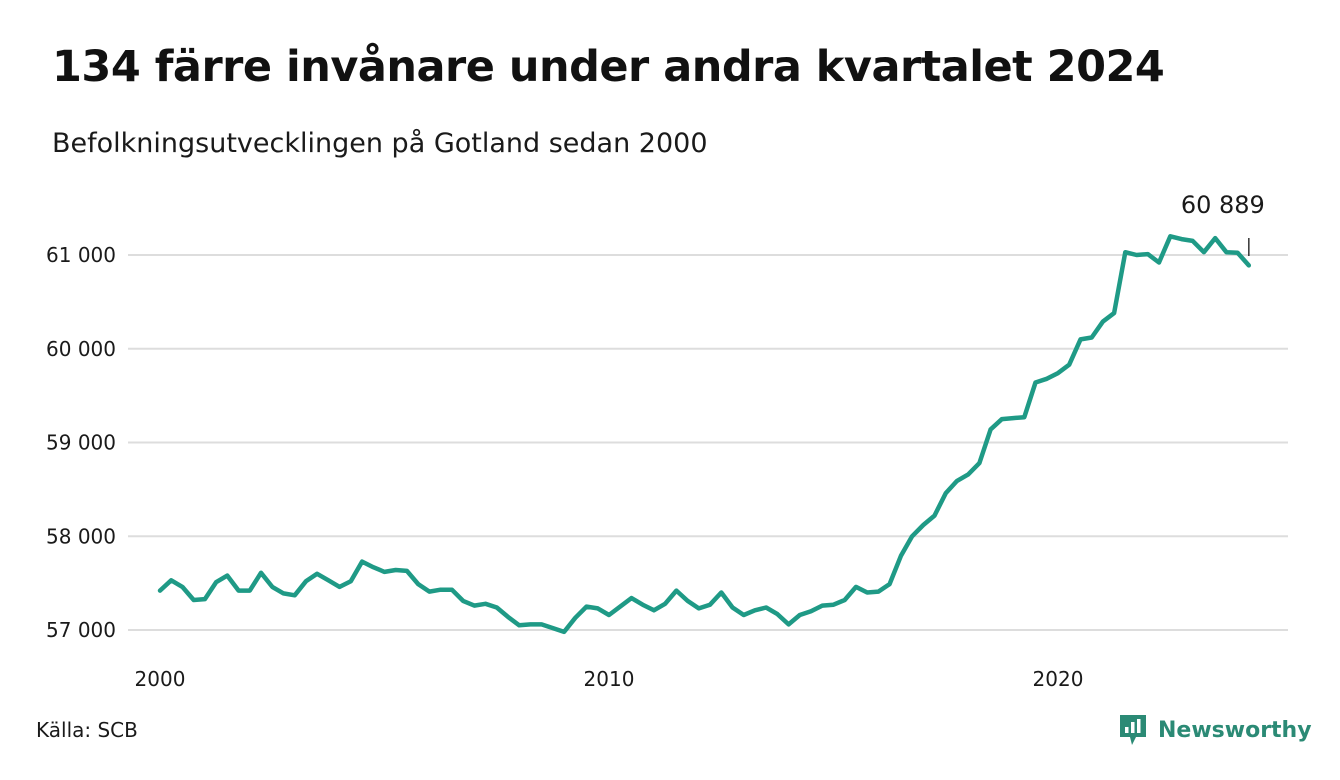 The height and width of the screenshot is (780, 1340). What do you see at coordinates (87, 730) in the screenshot?
I see `source-label: Källa: SCB` at bounding box center [87, 730].